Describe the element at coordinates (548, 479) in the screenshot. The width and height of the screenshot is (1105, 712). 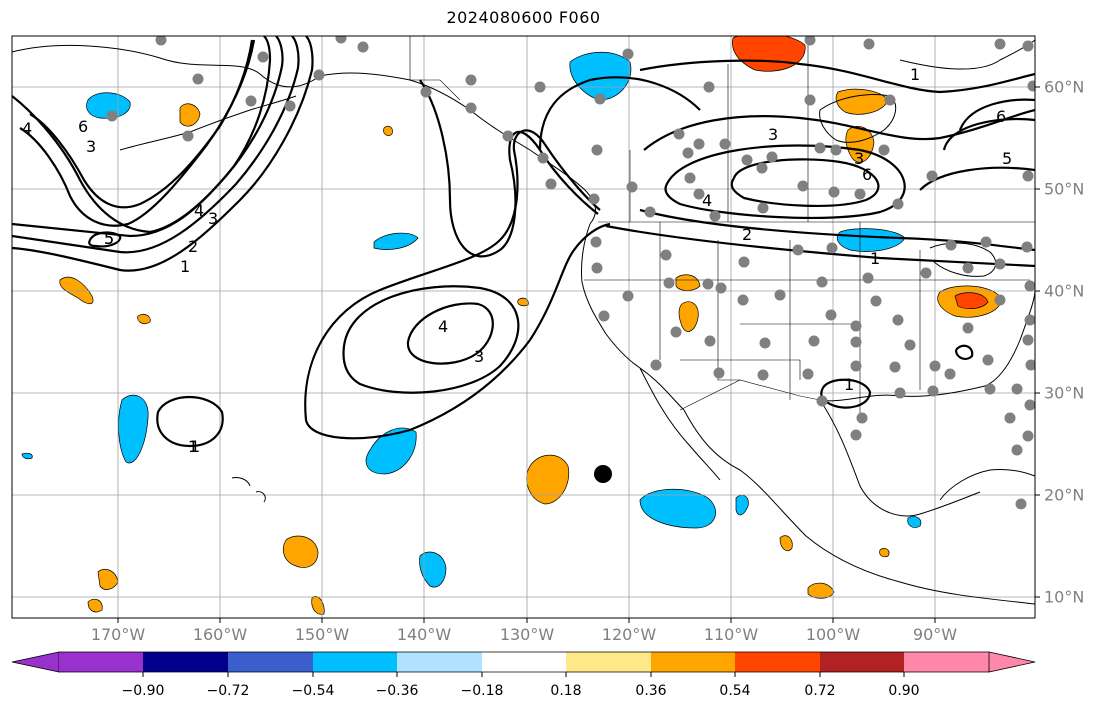
I see `positive-region-subtropical` at that location.